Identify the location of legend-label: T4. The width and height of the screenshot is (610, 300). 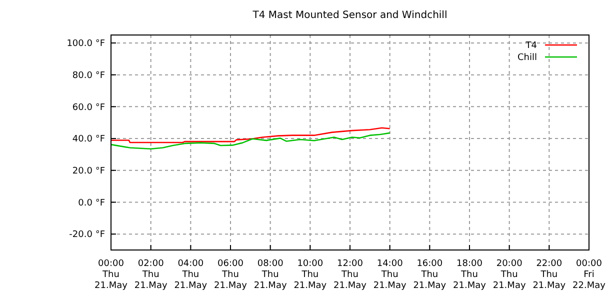
(531, 46).